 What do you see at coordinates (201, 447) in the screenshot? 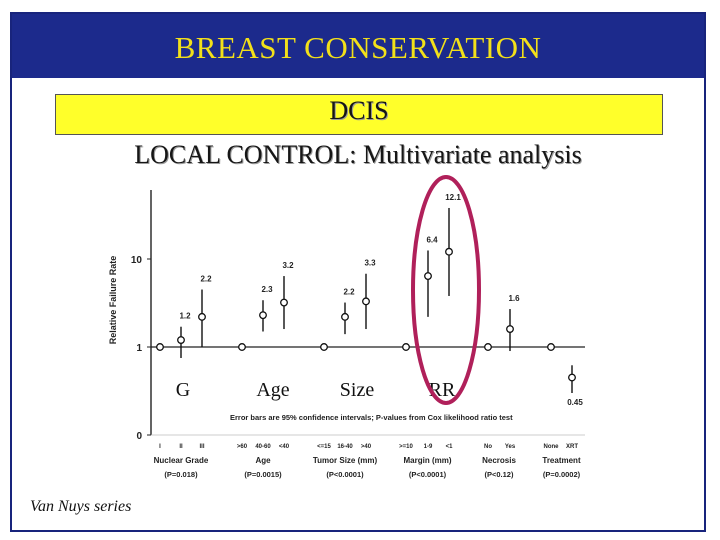
I see `x-category-label: III` at bounding box center [201, 447].